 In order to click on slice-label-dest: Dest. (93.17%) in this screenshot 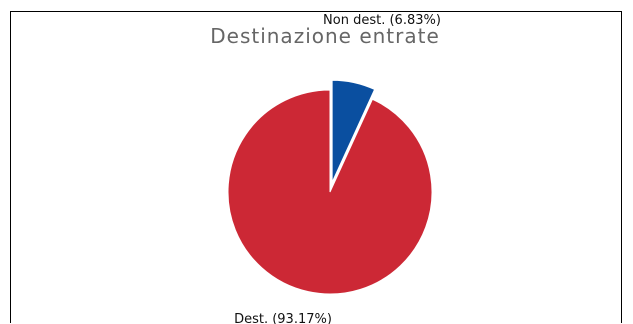, I will do `click(283, 318)`.